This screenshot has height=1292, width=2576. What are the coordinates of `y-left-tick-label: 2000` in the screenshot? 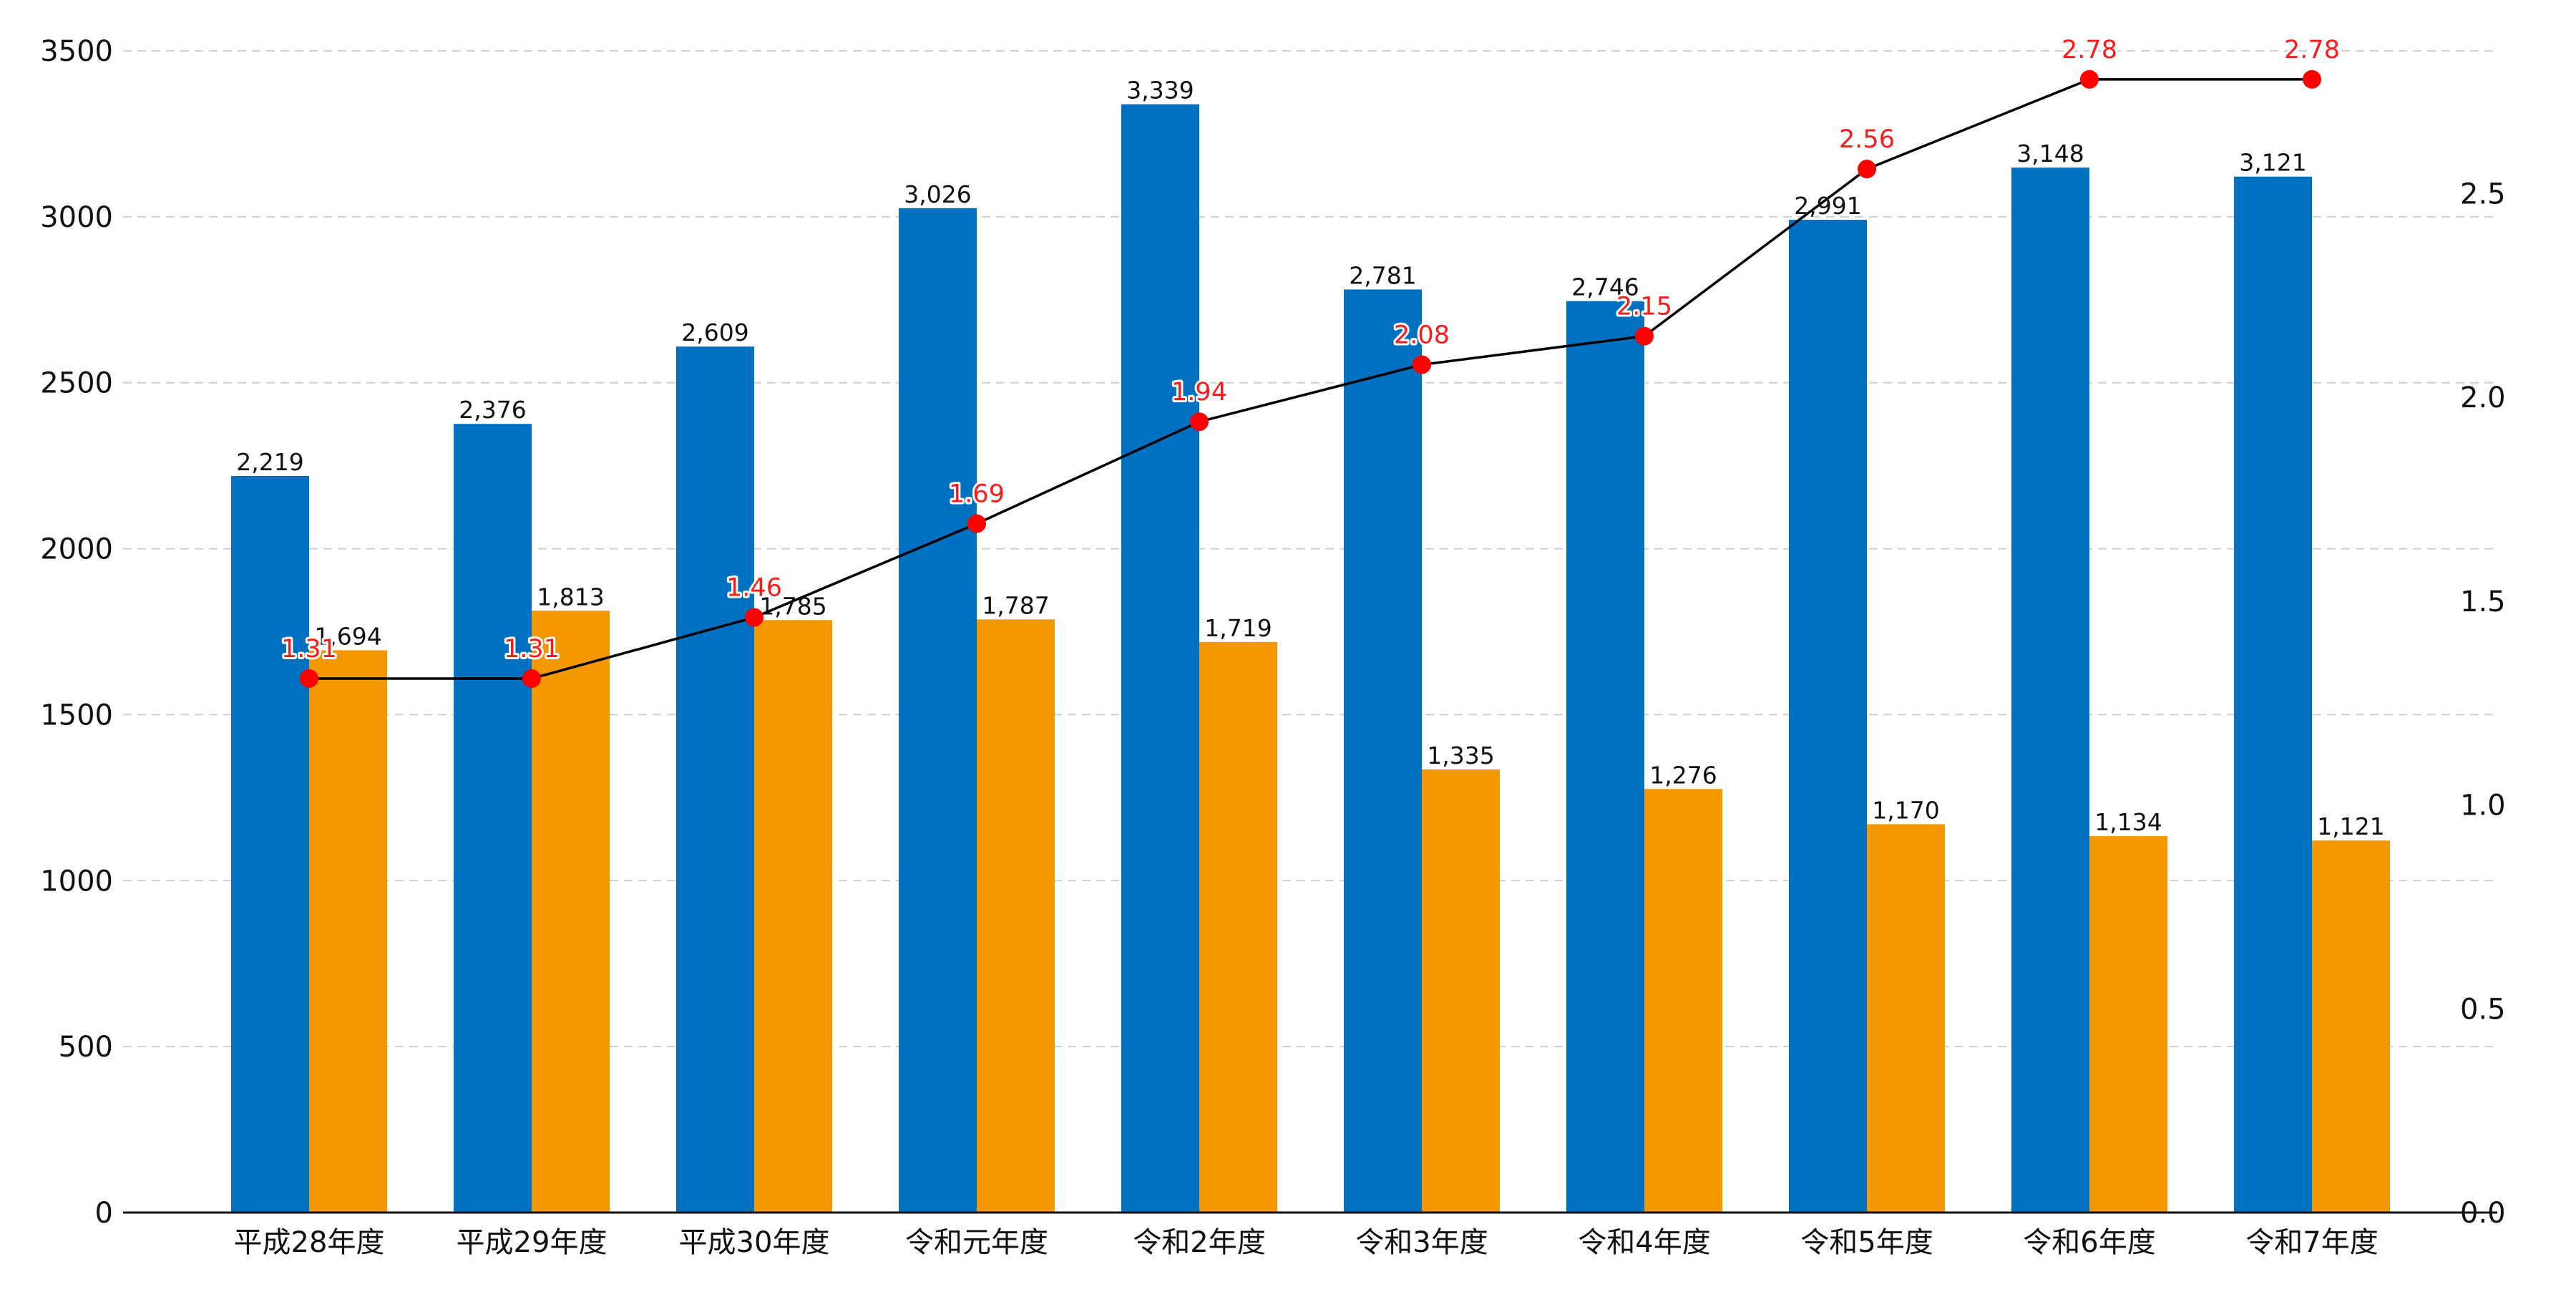 It's located at (76, 549).